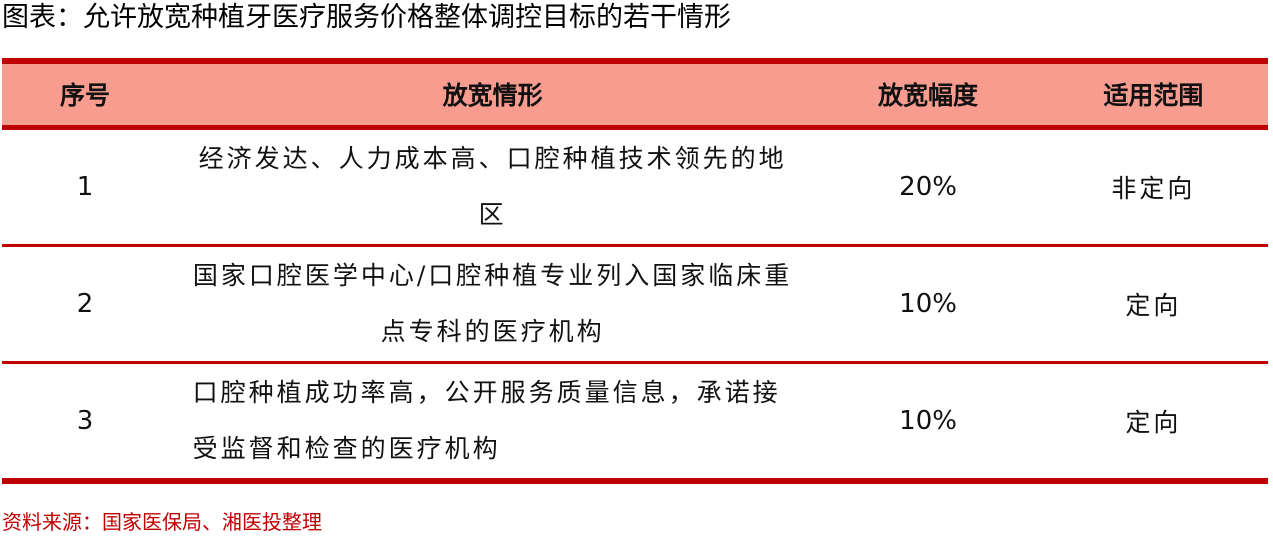  I want to click on cell-case: 口腔种植成功率高，公开服务质量信息，承诺接受监督和检查的医疗机构, so click(492, 423).